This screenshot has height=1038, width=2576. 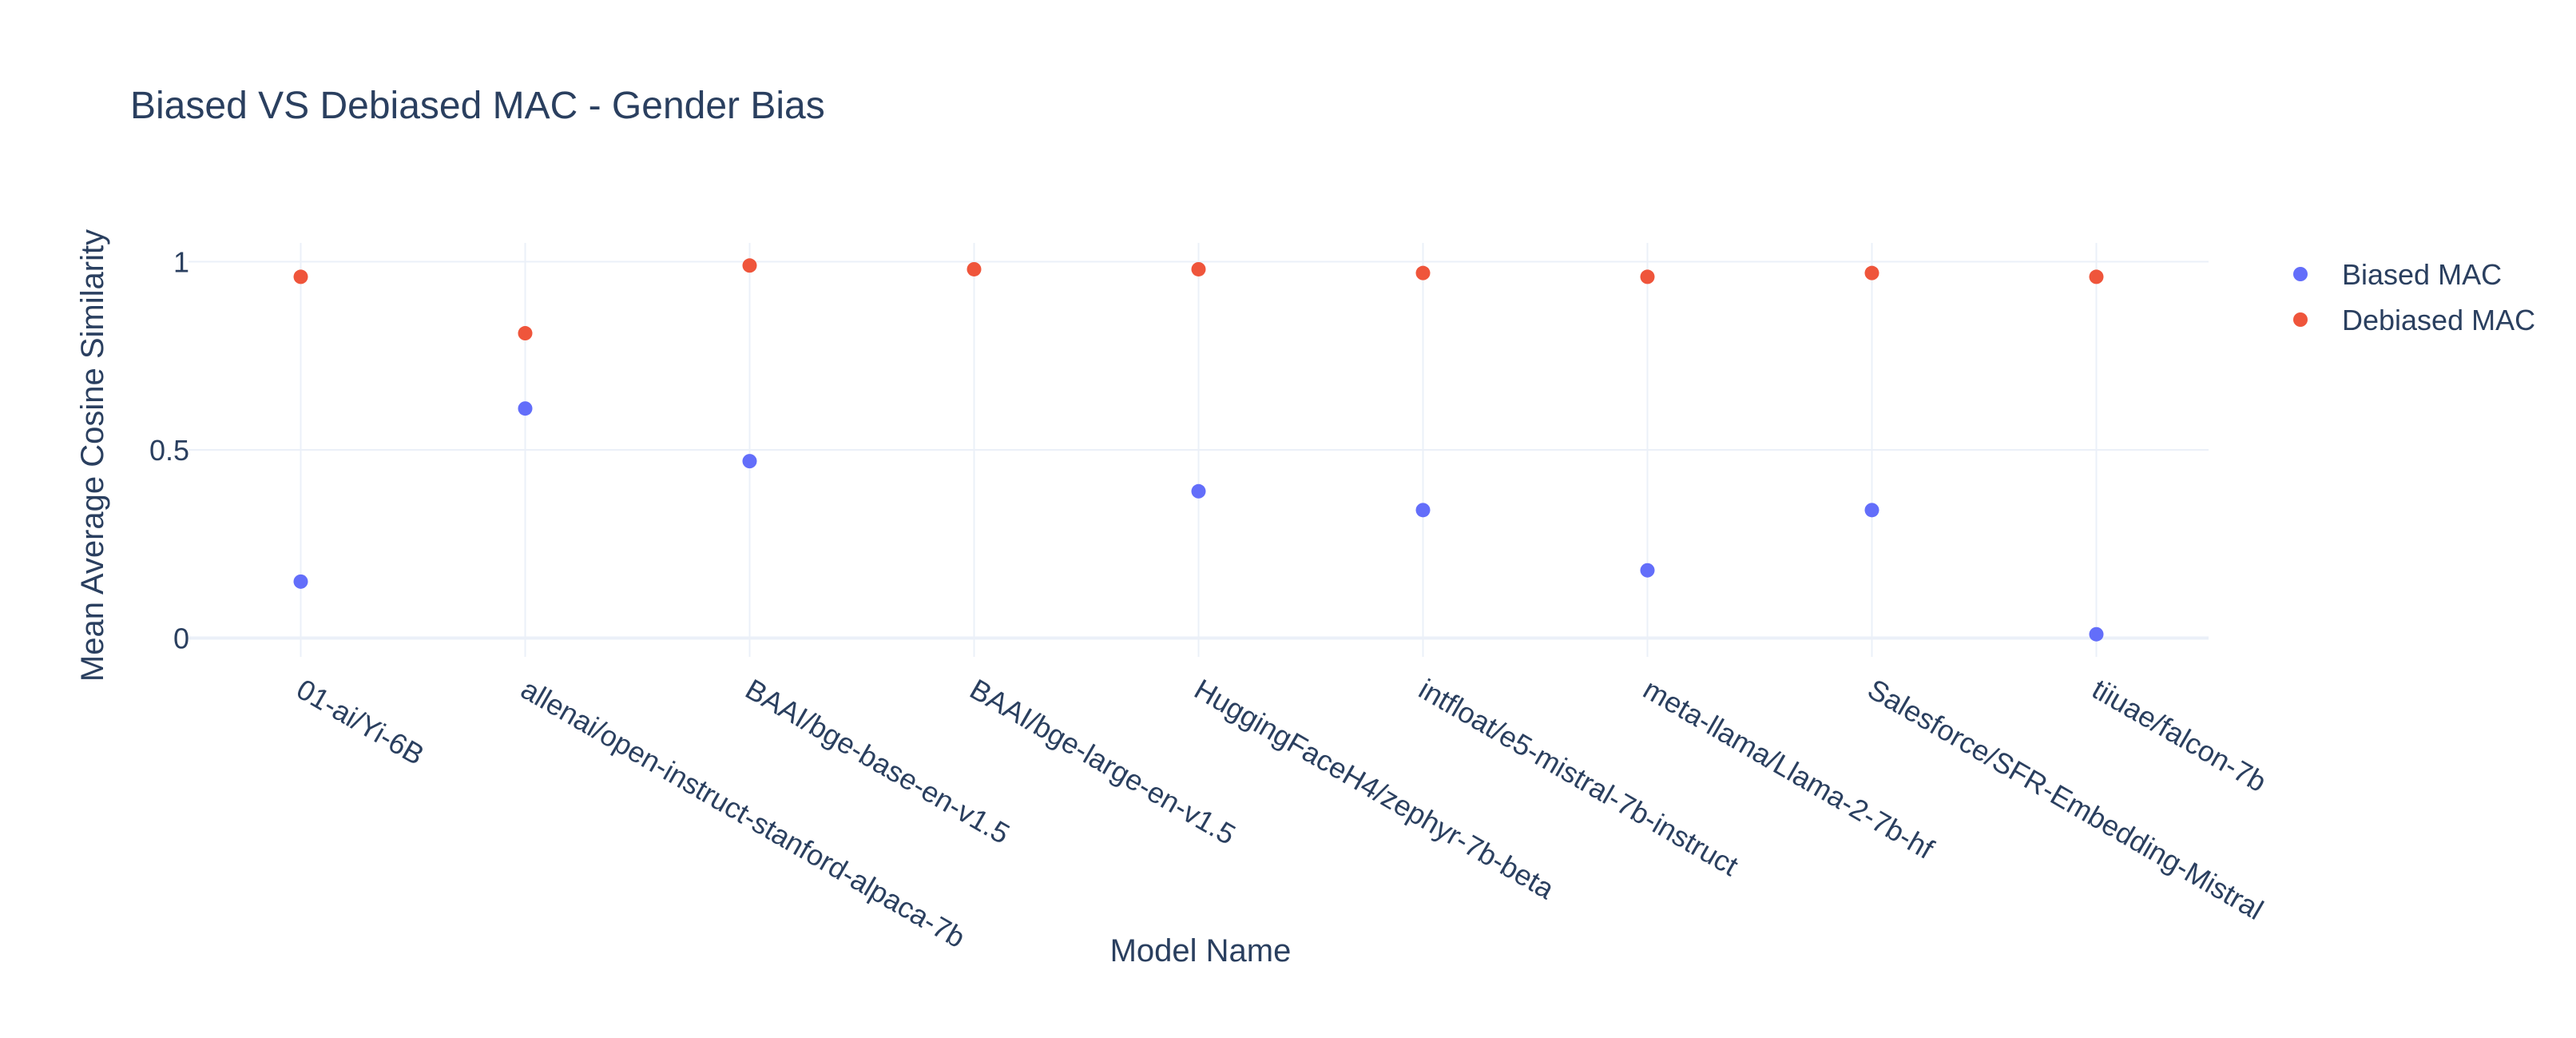 What do you see at coordinates (1375, 788) in the screenshot?
I see `x-tick-label: HuggingFaceH4/zephyr-7b-beta` at bounding box center [1375, 788].